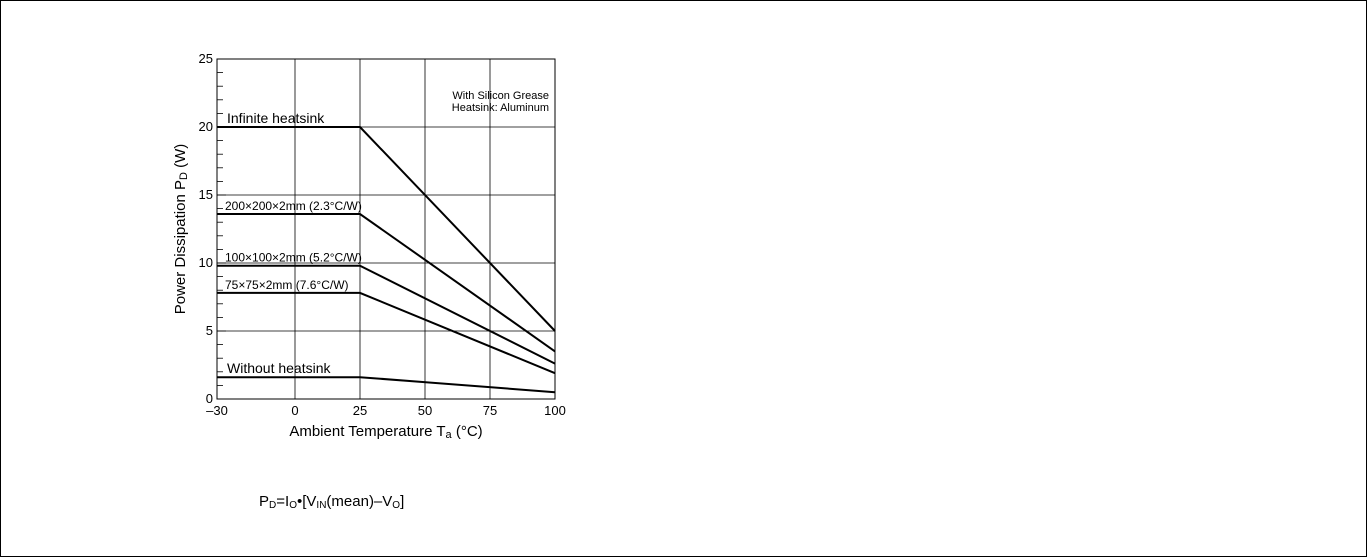 Image resolution: width=1367 pixels, height=557 pixels. Describe the element at coordinates (206, 262) in the screenshot. I see `y-tick-label: 10` at that location.